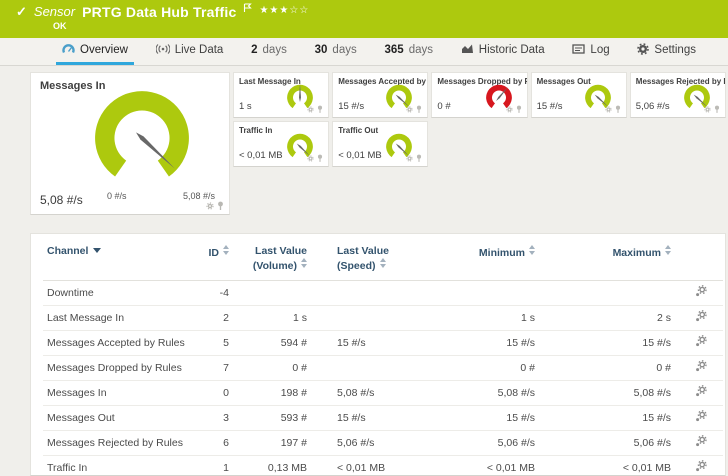 This screenshot has height=476, width=728. Describe the element at coordinates (212, 343) in the screenshot. I see `channel-id: 5` at that location.